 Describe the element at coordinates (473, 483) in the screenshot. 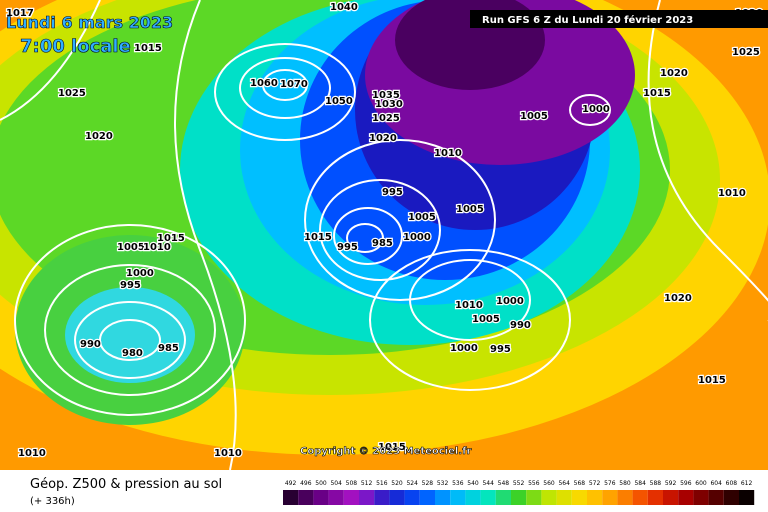

I see `legend-label: 540` at that location.